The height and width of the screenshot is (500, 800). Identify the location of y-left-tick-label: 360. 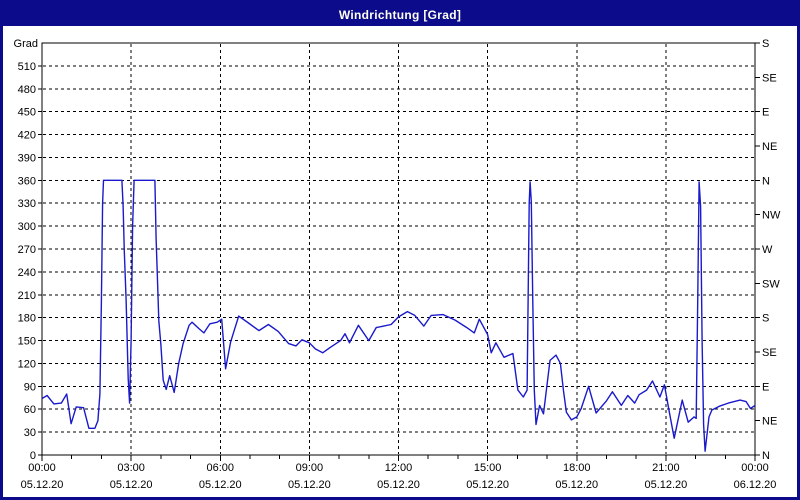
(27, 181).